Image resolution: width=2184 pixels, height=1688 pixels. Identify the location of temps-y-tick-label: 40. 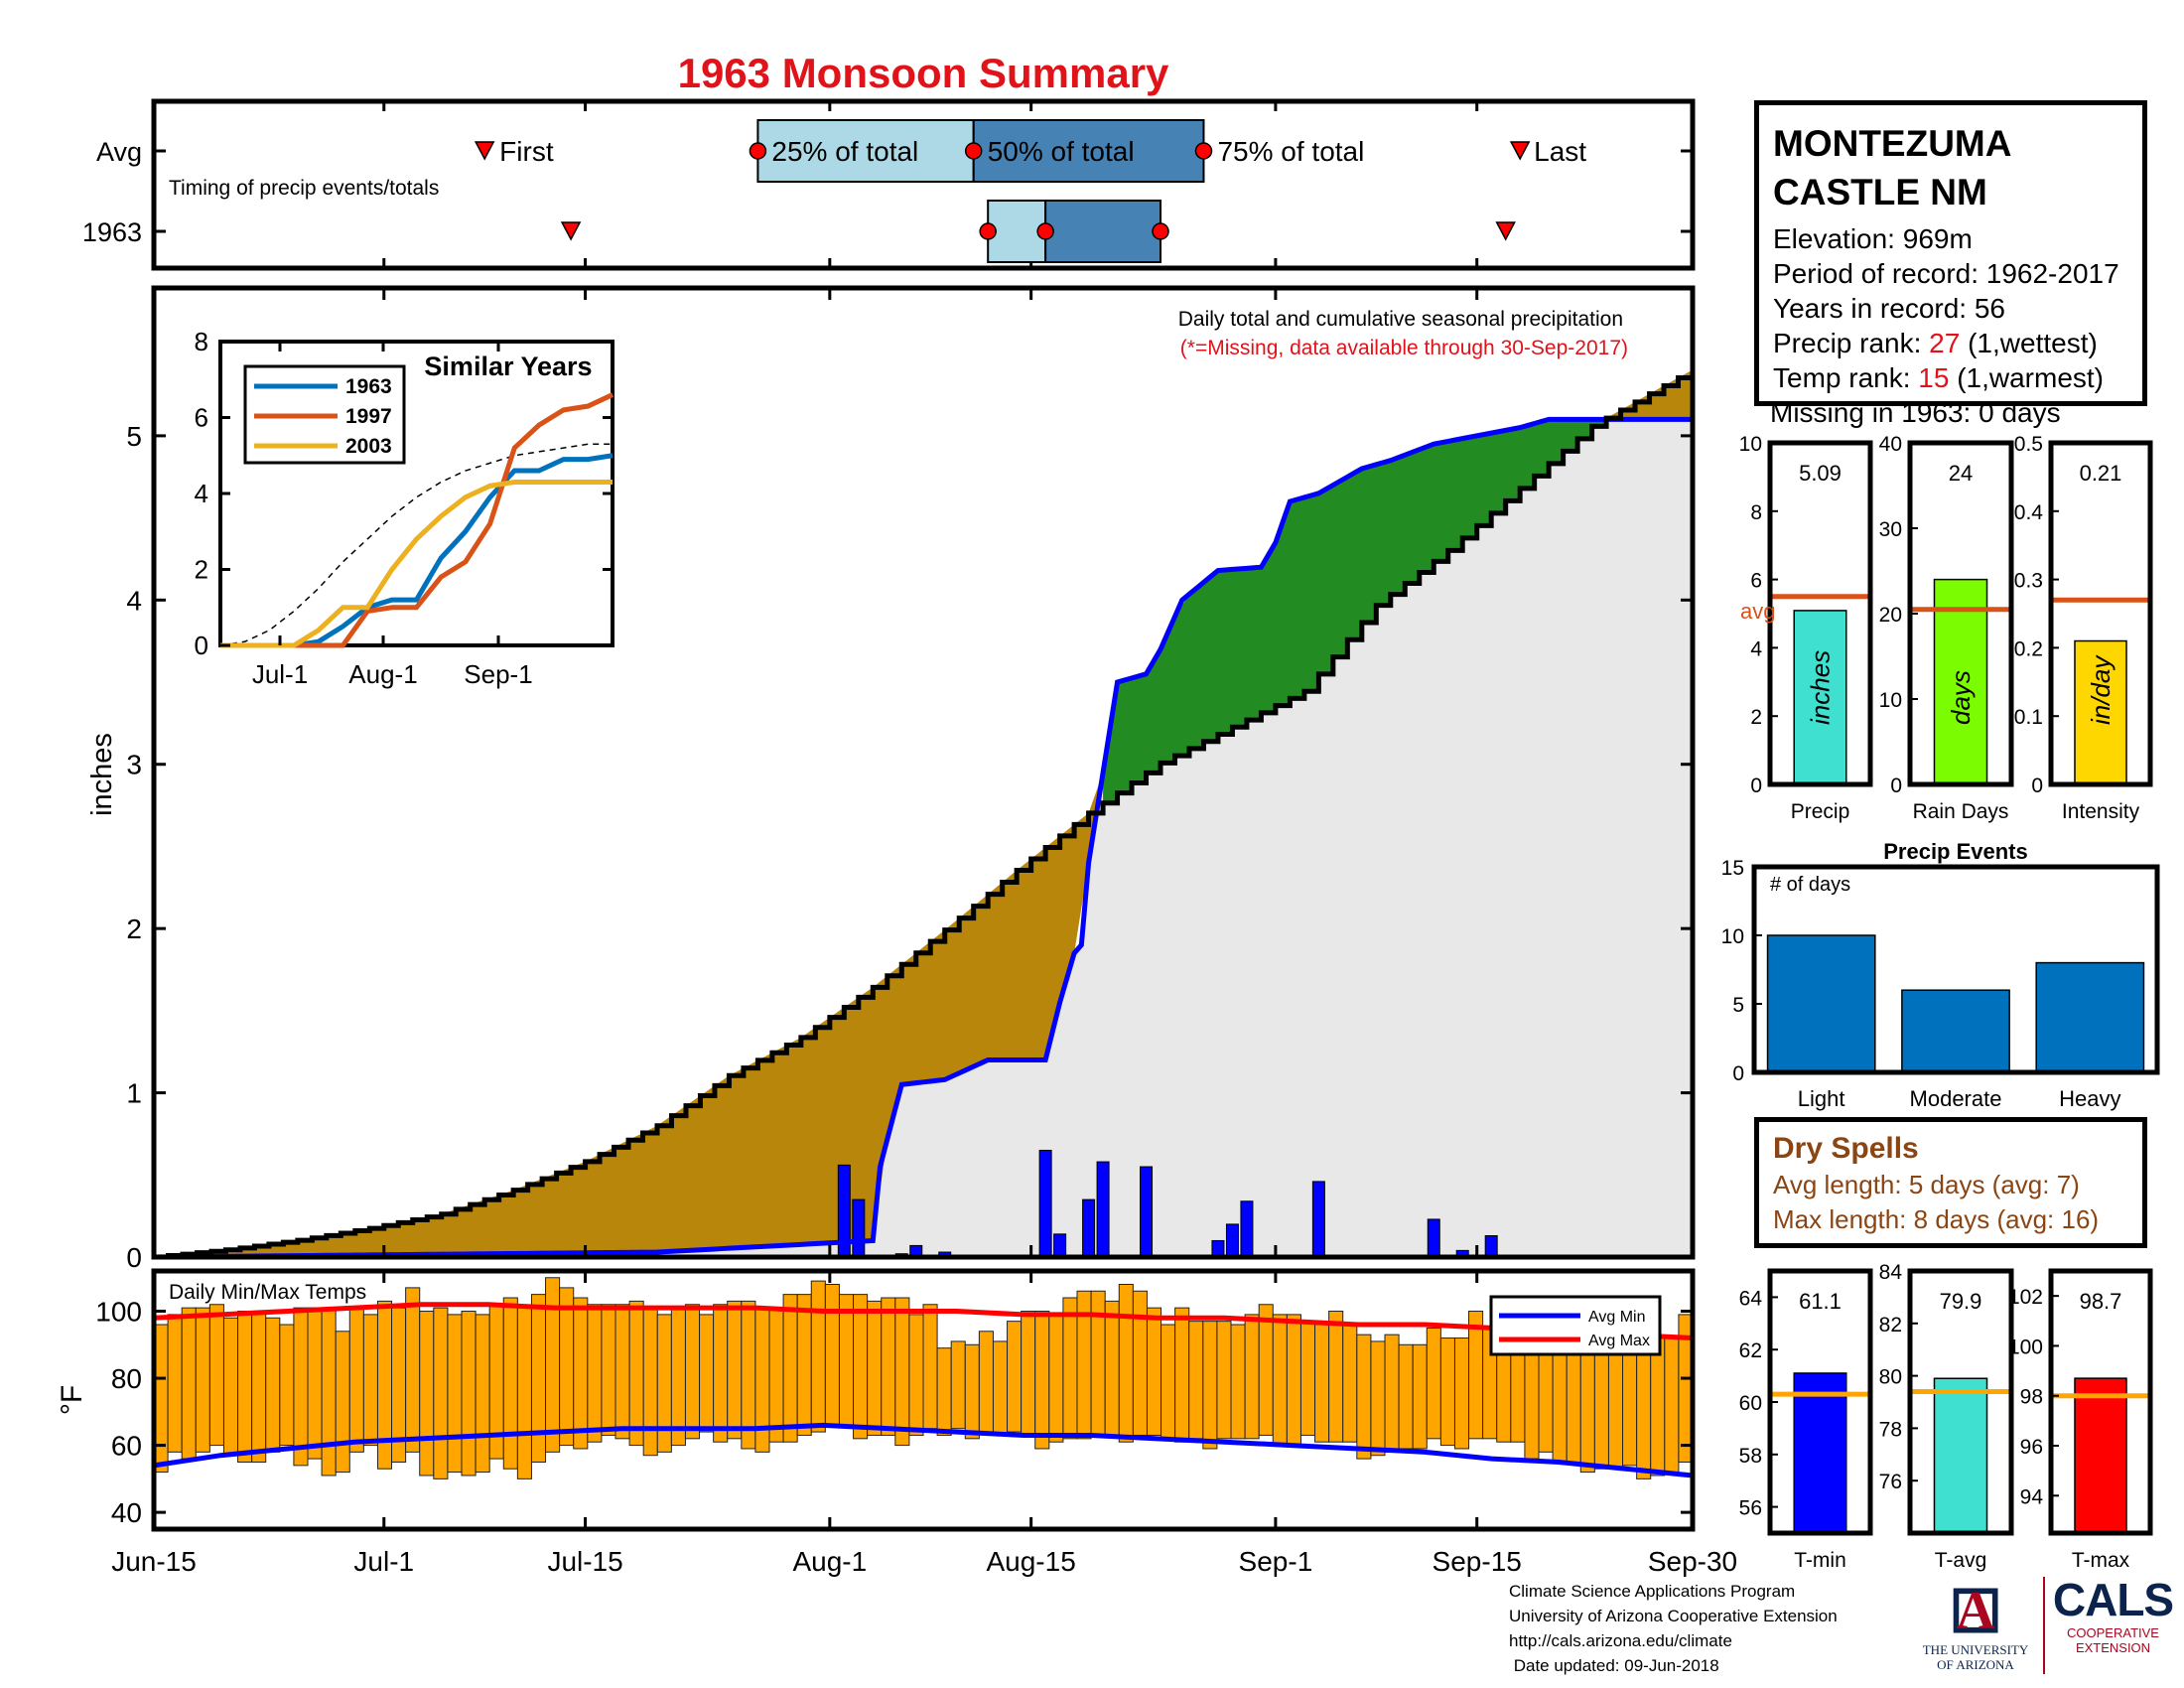
(126, 1512).